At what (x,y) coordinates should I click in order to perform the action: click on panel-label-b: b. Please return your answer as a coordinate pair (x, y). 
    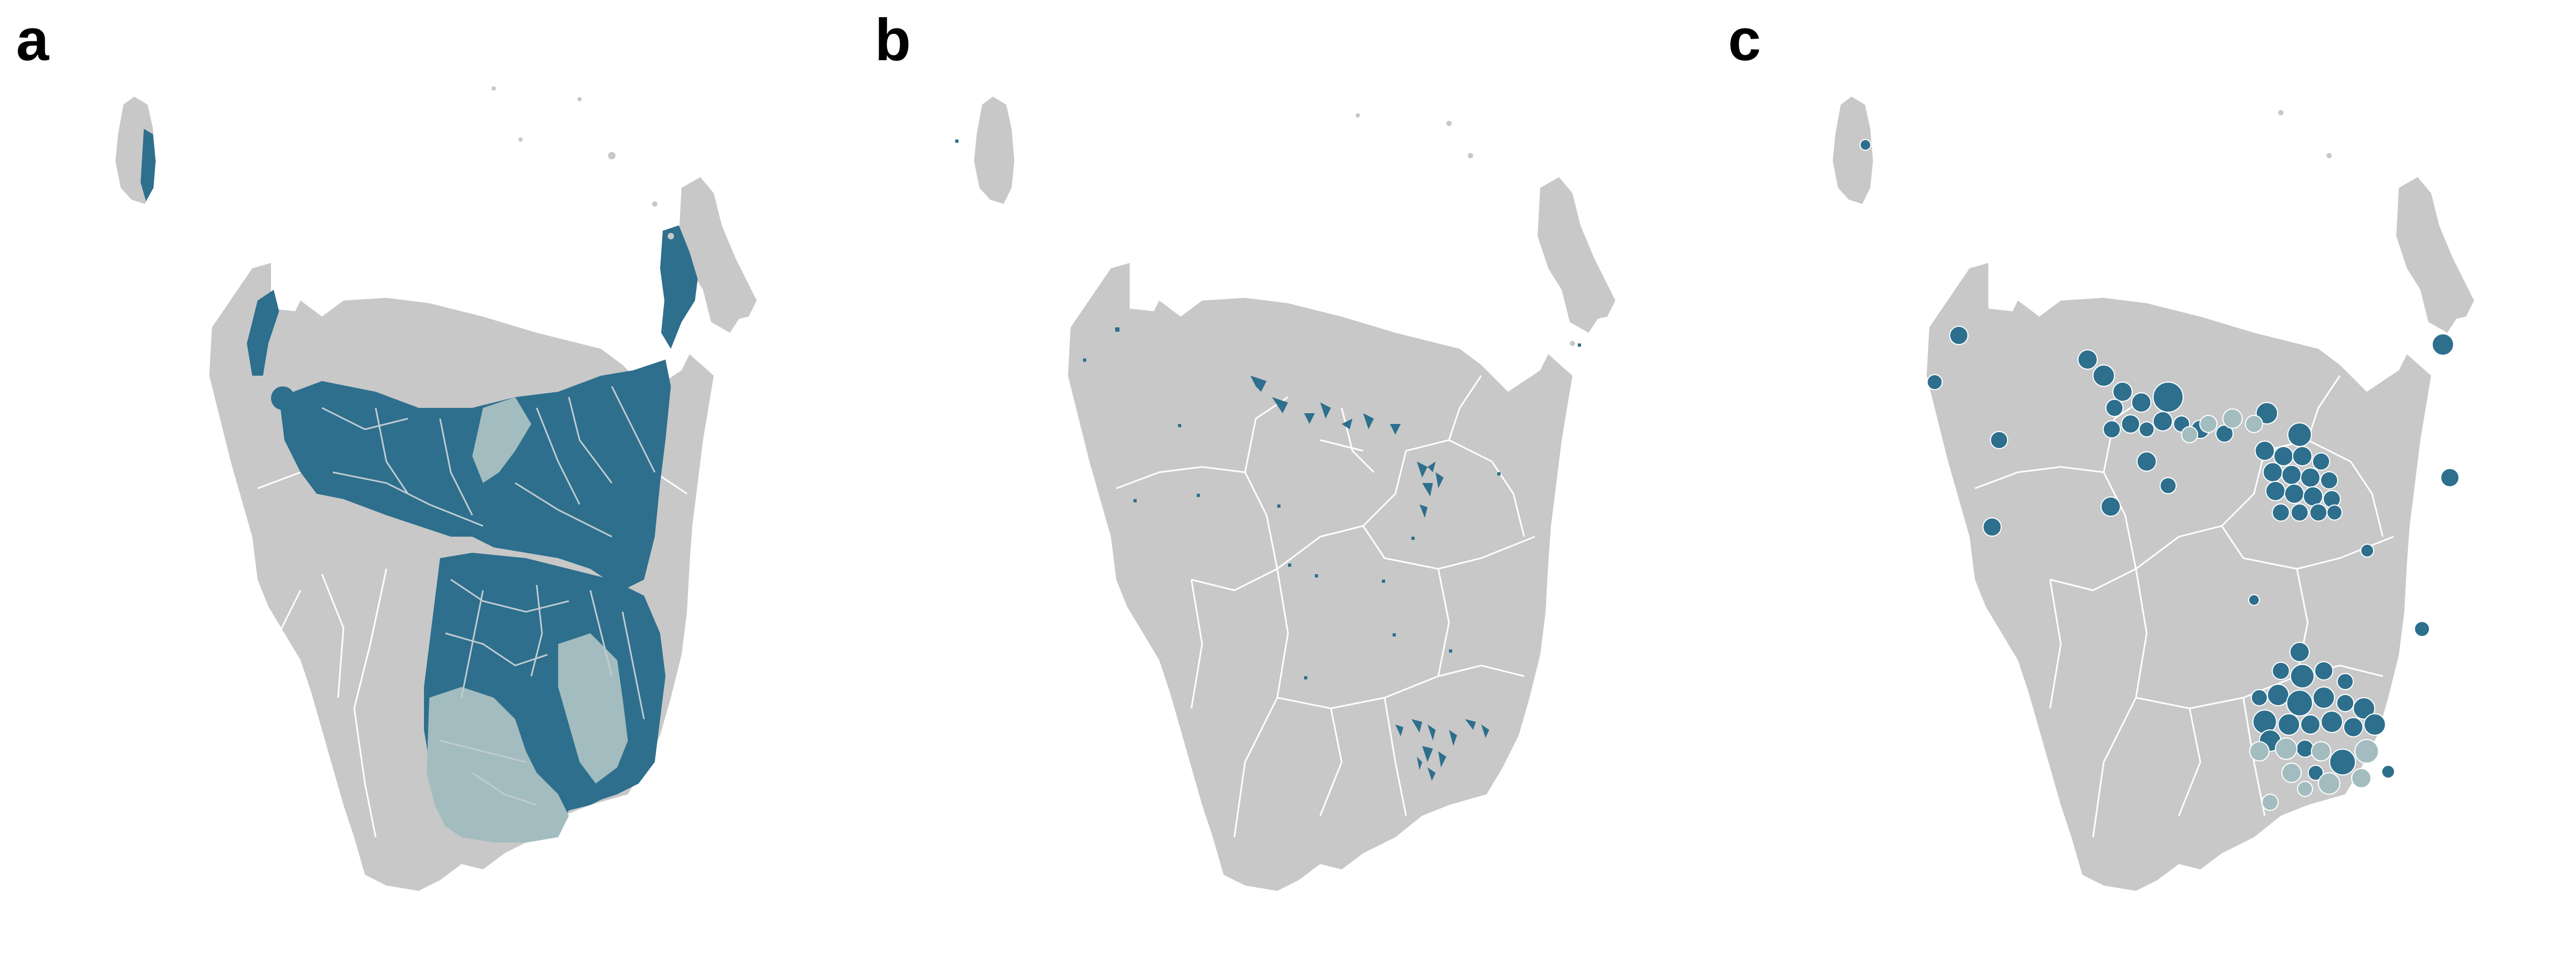
    Looking at the image, I should click on (893, 40).